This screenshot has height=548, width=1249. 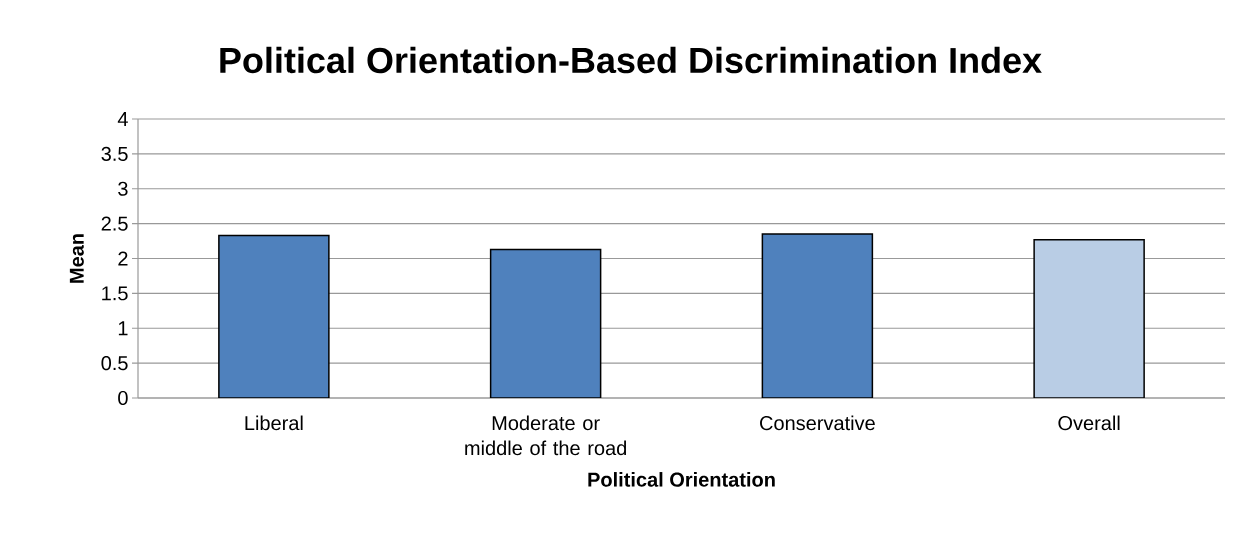 I want to click on x-tick-label: Conservative, so click(x=817, y=423).